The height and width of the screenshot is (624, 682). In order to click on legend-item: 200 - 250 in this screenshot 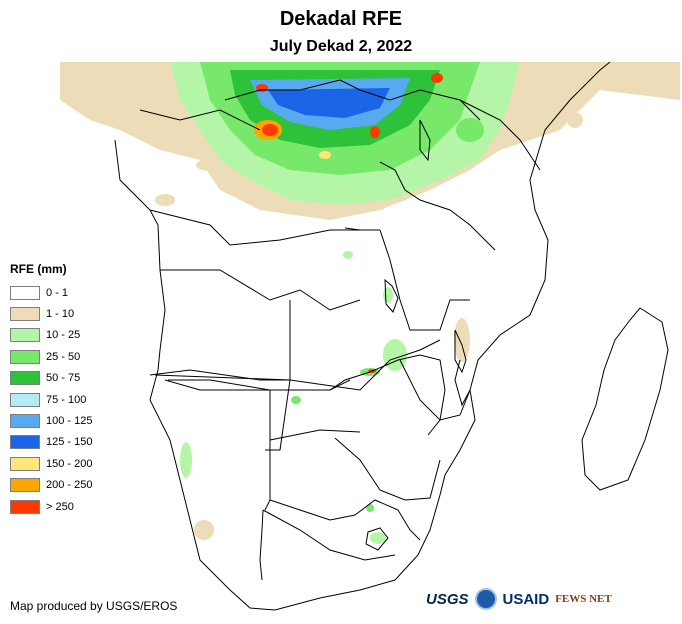, I will do `click(51, 485)`.